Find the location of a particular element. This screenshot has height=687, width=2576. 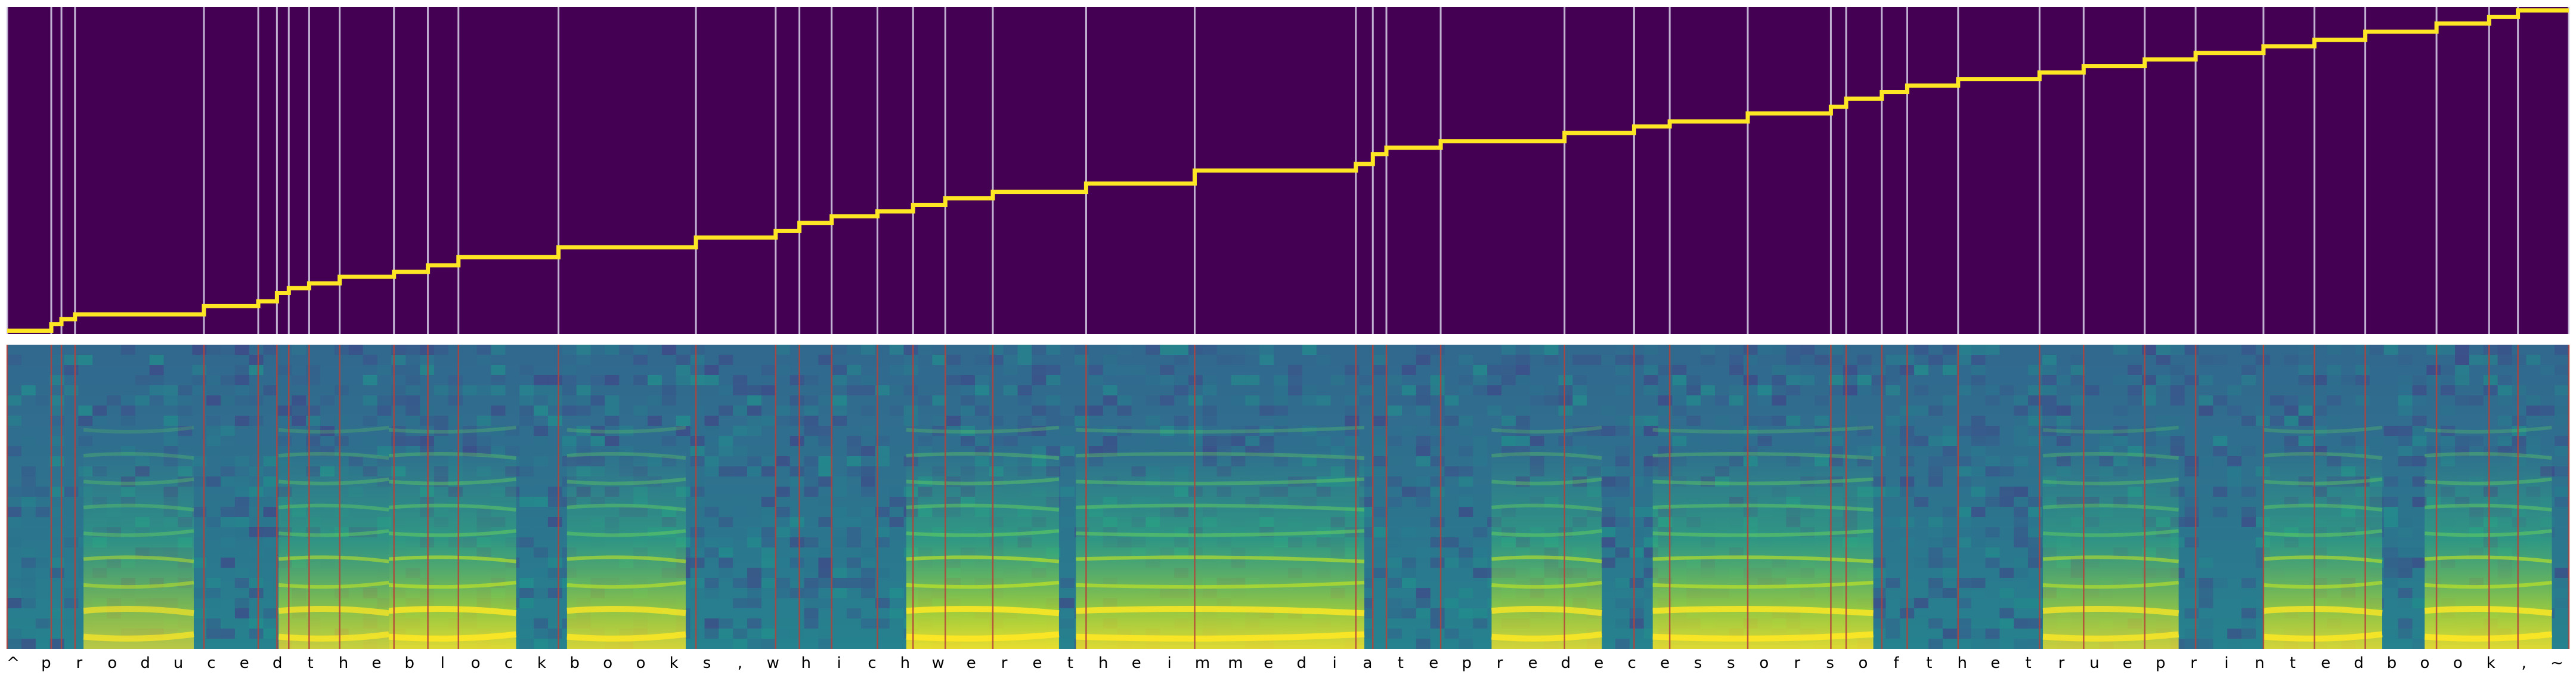

token-label: s is located at coordinates (707, 663).